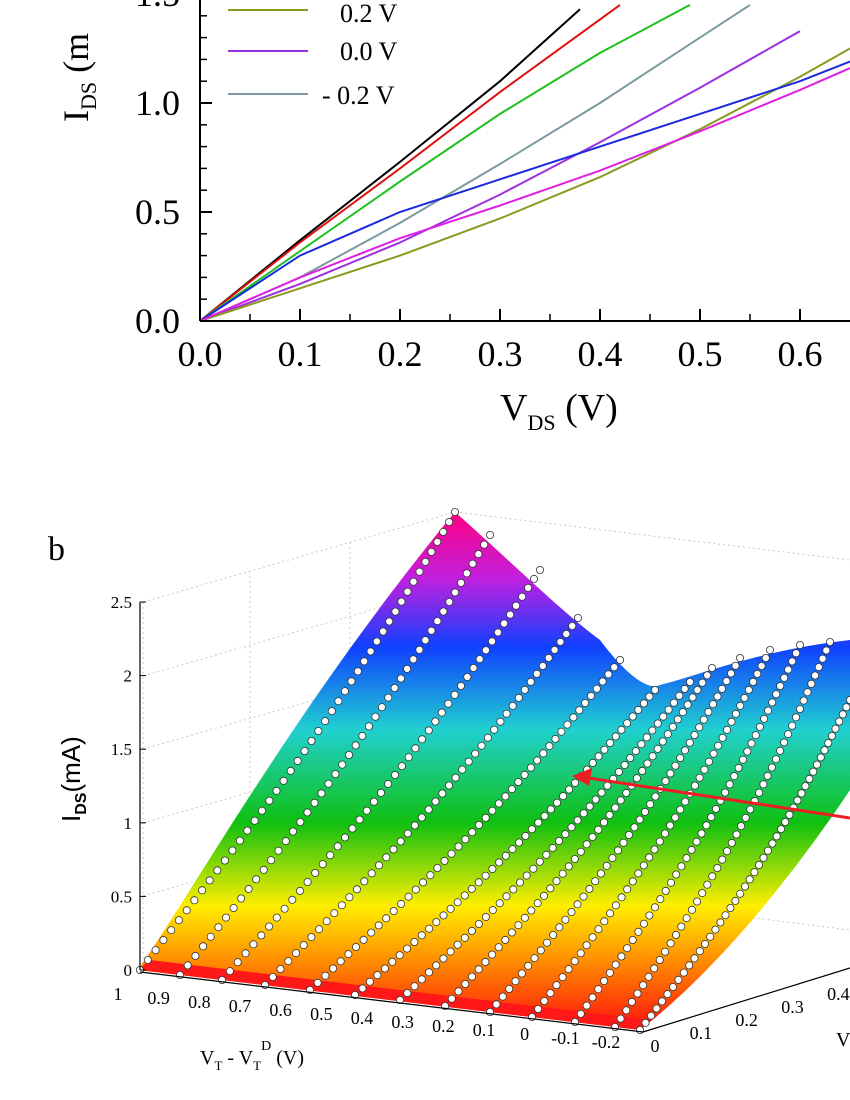 This screenshot has height=1100, width=850. What do you see at coordinates (402, 1022) in the screenshot?
I see `x3d-tick-label-7: 0.3` at bounding box center [402, 1022].